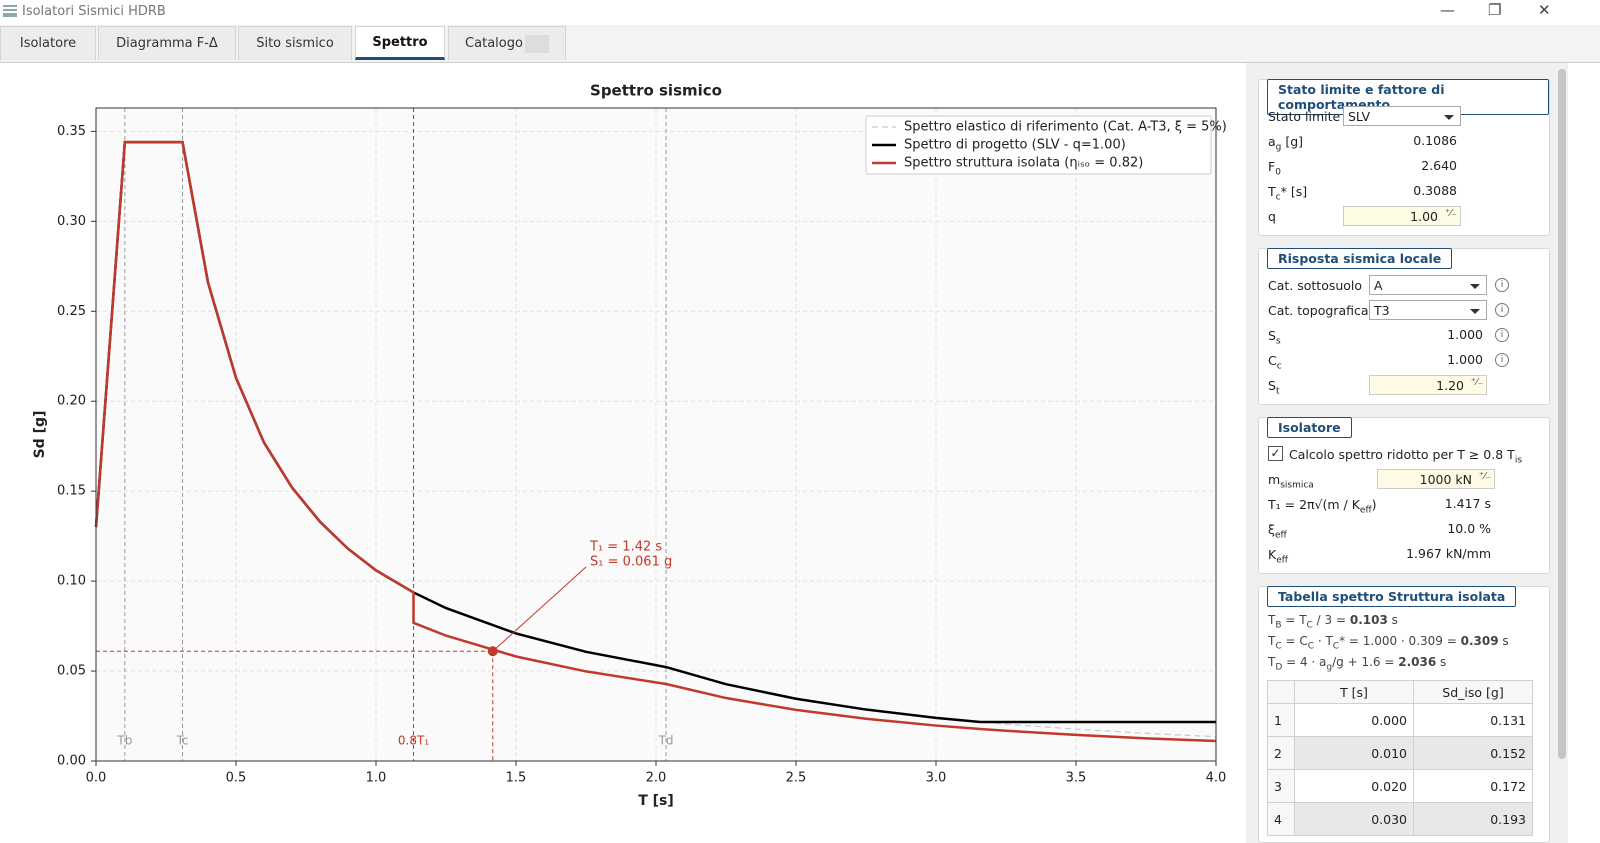  What do you see at coordinates (48, 43) in the screenshot?
I see `tab: Isolatore` at bounding box center [48, 43].